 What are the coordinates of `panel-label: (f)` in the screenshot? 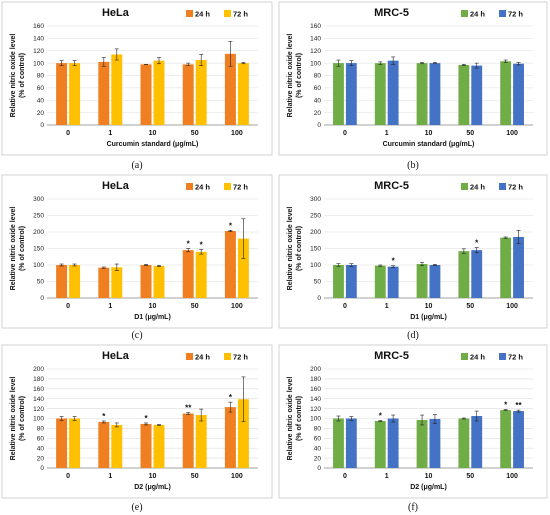 It's located at (413, 507).